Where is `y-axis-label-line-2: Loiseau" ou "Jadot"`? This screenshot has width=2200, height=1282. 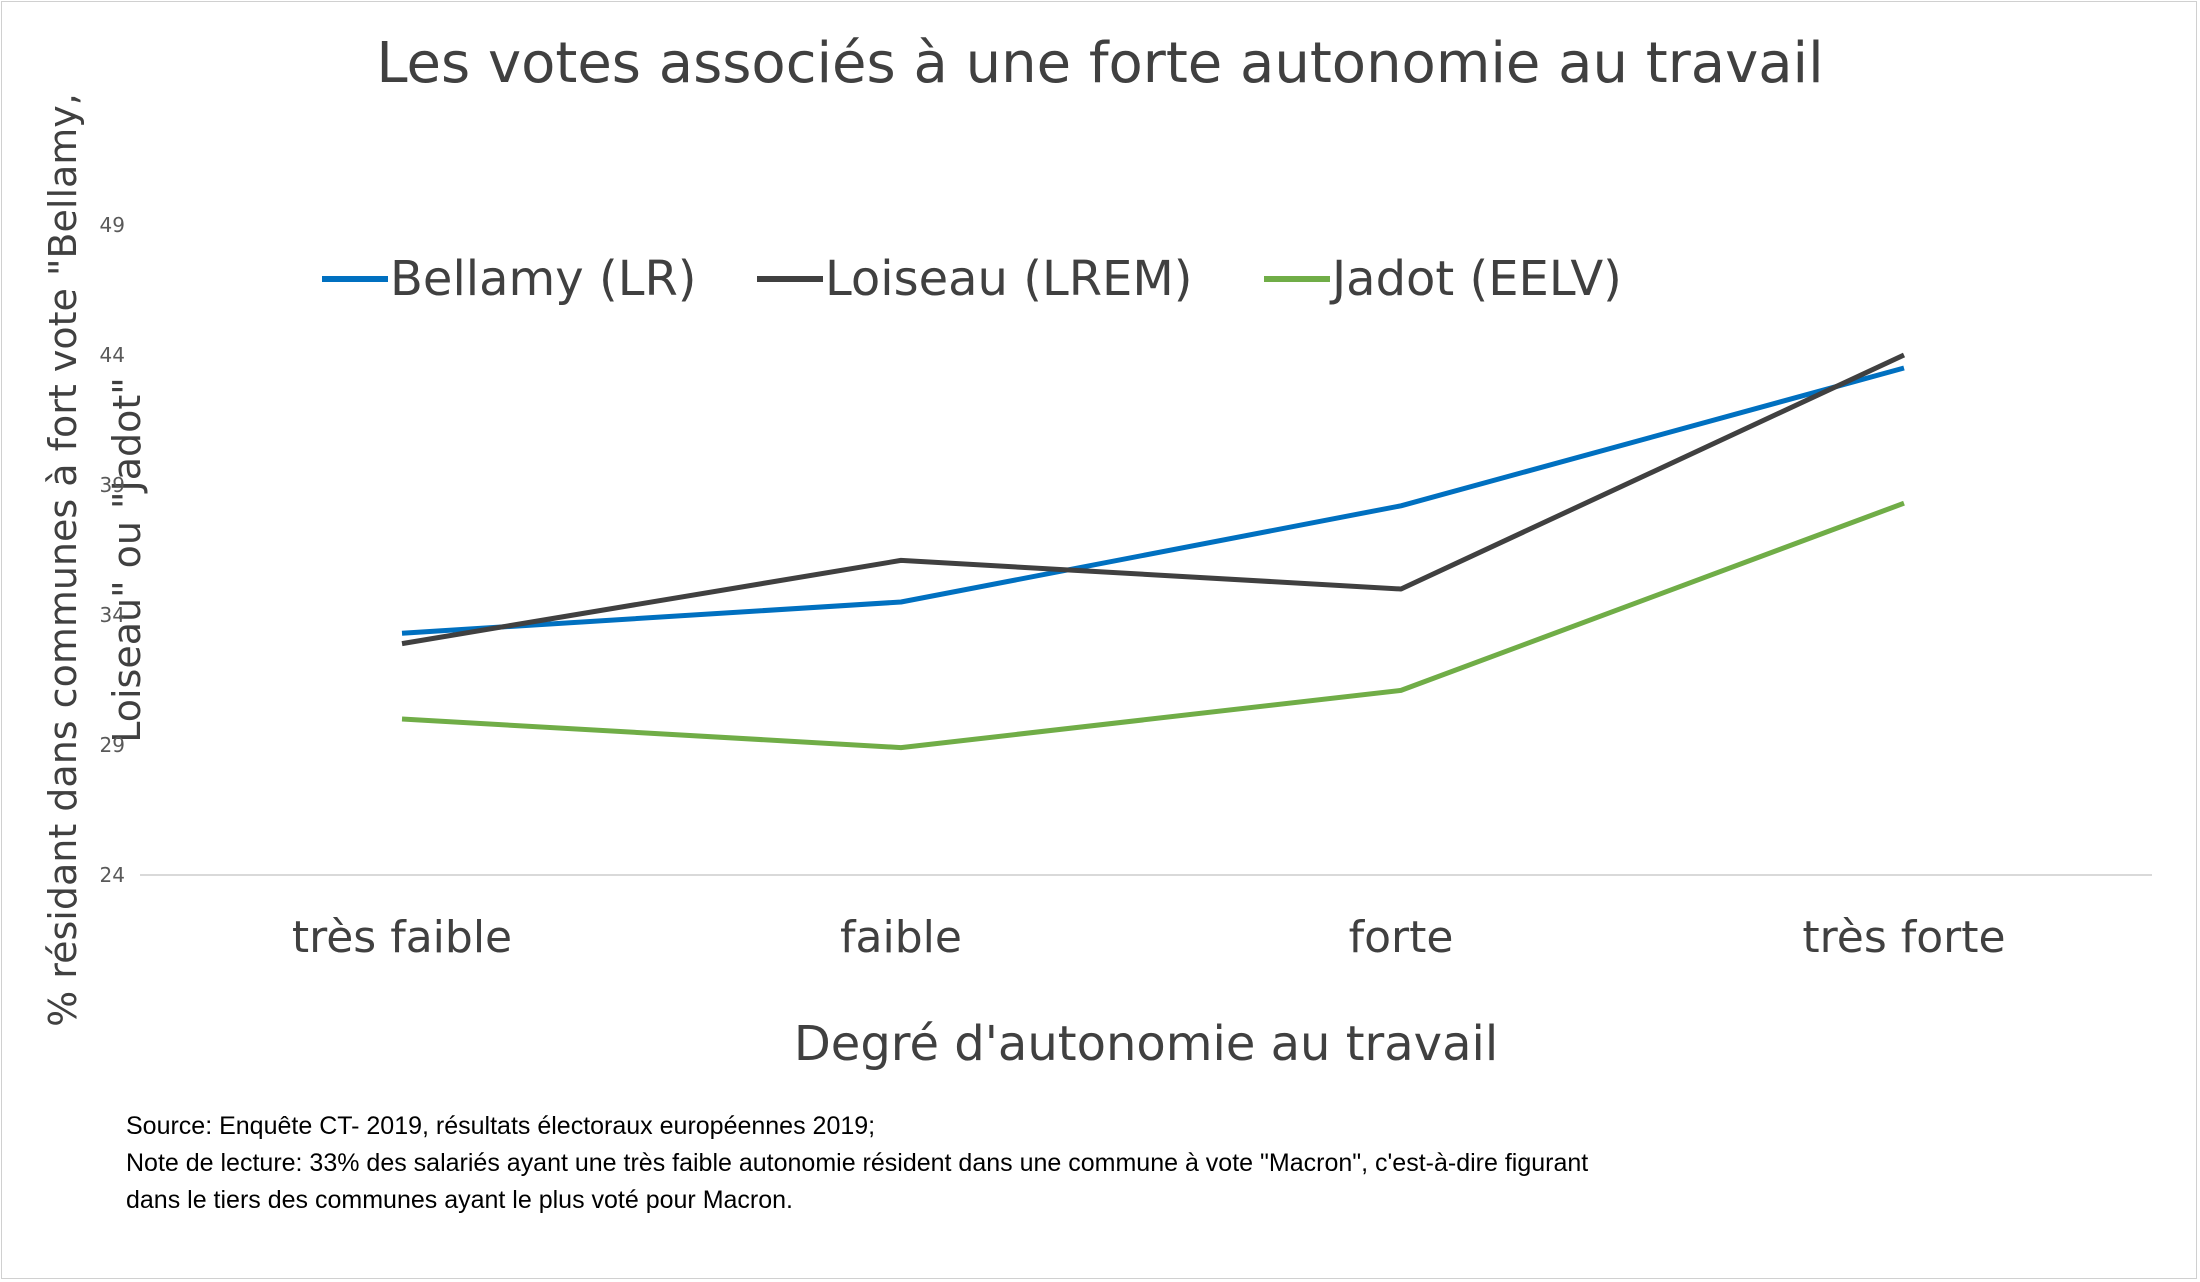
y-axis-label-line-2: Loiseau" ou "Jadot" is located at coordinates (127, 560).